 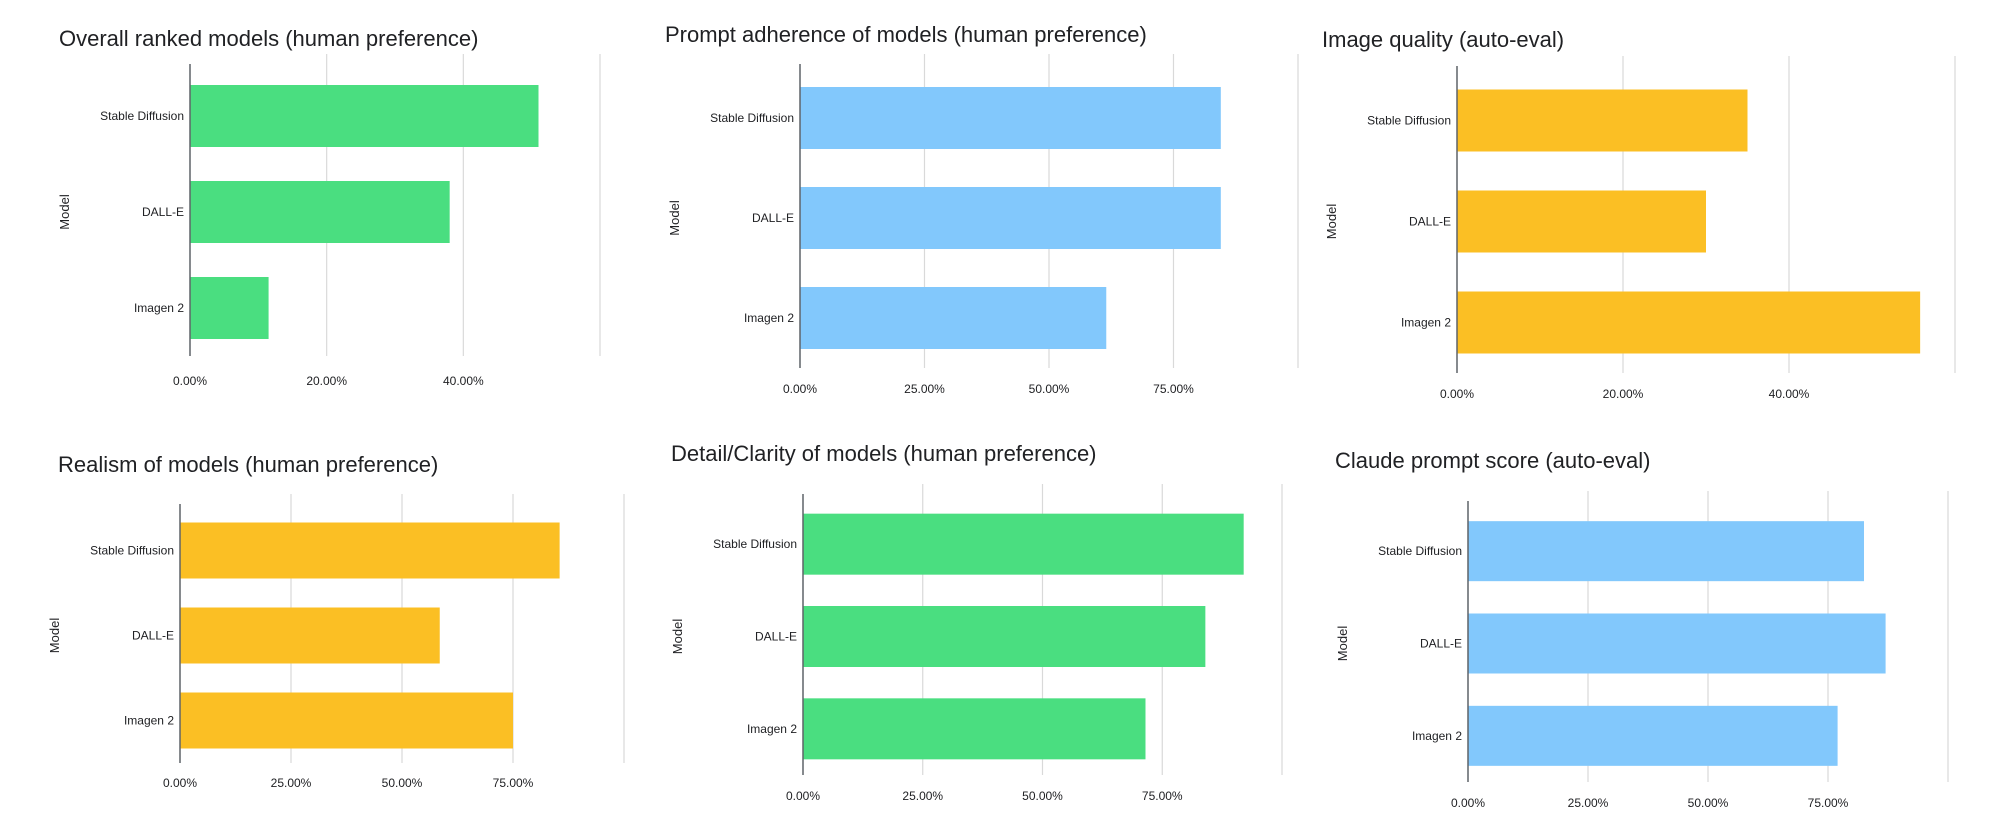 I want to click on chart-title: Claude prompt score (auto-eval), so click(x=1493, y=460).